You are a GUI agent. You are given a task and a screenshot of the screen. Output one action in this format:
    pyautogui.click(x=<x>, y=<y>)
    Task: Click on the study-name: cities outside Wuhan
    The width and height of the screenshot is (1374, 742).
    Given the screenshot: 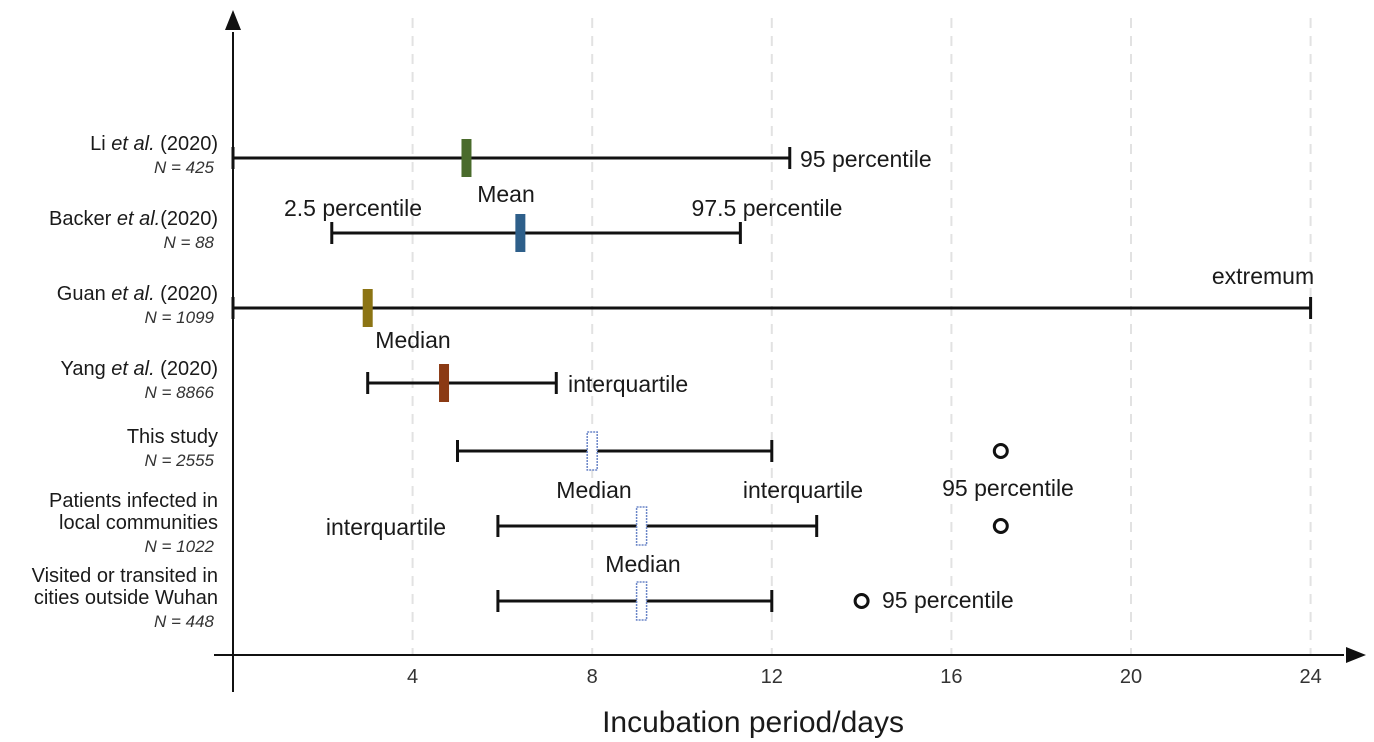 What is the action you would take?
    pyautogui.click(x=126, y=598)
    